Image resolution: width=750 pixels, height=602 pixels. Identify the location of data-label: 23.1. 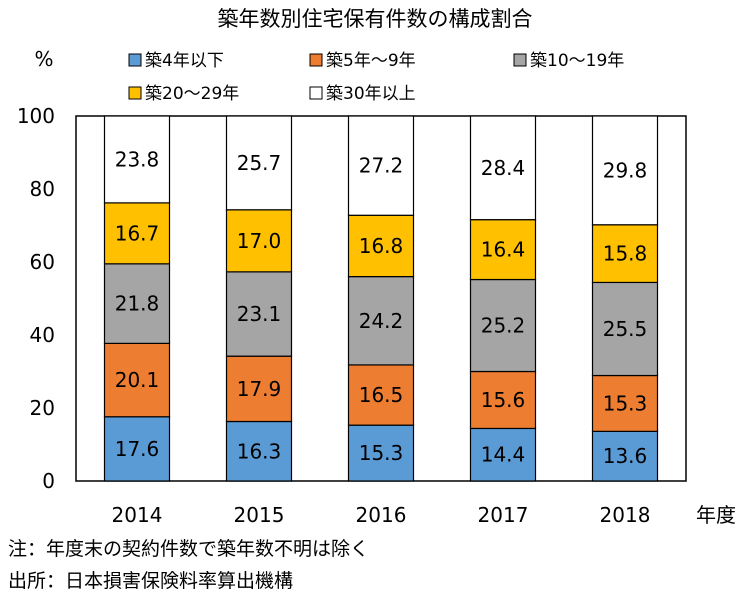
(259, 314).